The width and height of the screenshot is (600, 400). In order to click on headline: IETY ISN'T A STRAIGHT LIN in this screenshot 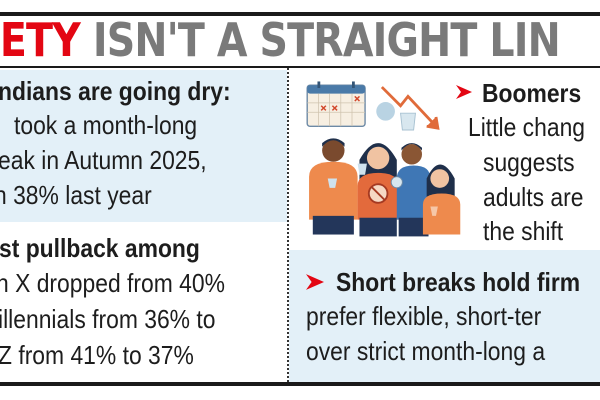, I will do `click(280, 40)`.